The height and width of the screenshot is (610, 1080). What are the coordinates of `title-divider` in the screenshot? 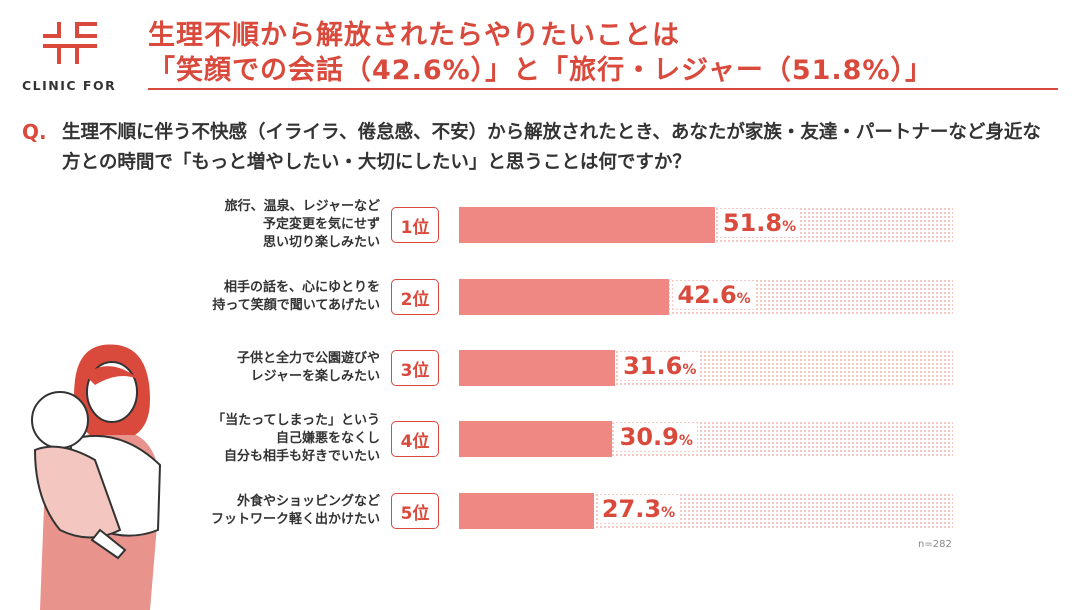 It's located at (603, 89).